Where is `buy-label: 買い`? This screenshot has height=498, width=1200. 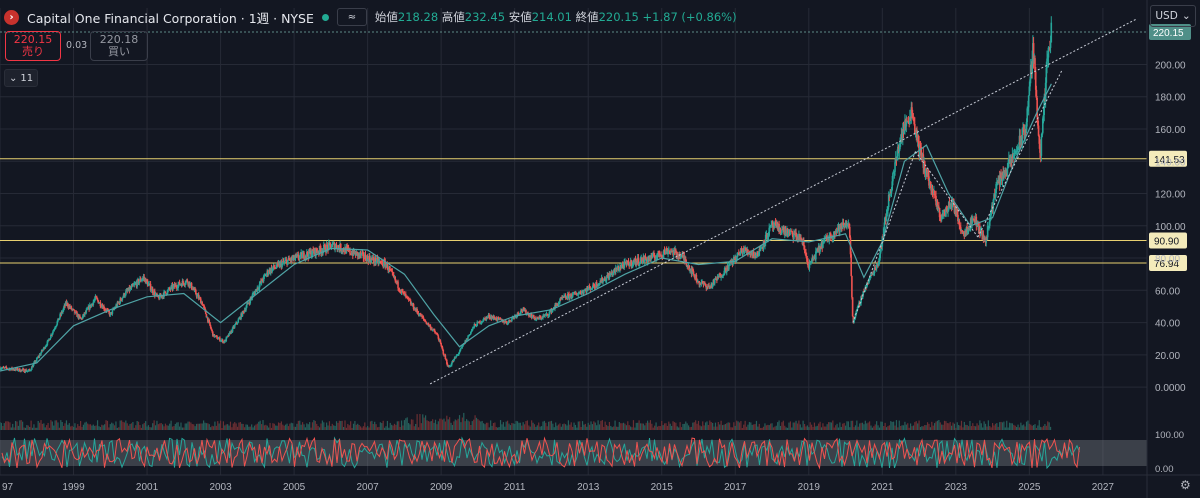
buy-label: 買い is located at coordinates (119, 51).